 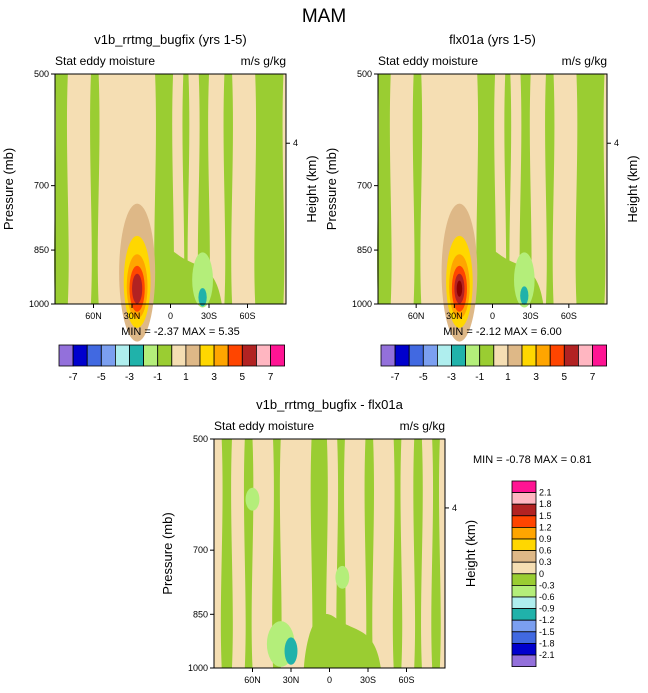 What do you see at coordinates (545, 562) in the screenshot?
I see `colorbar-label: 0.3` at bounding box center [545, 562].